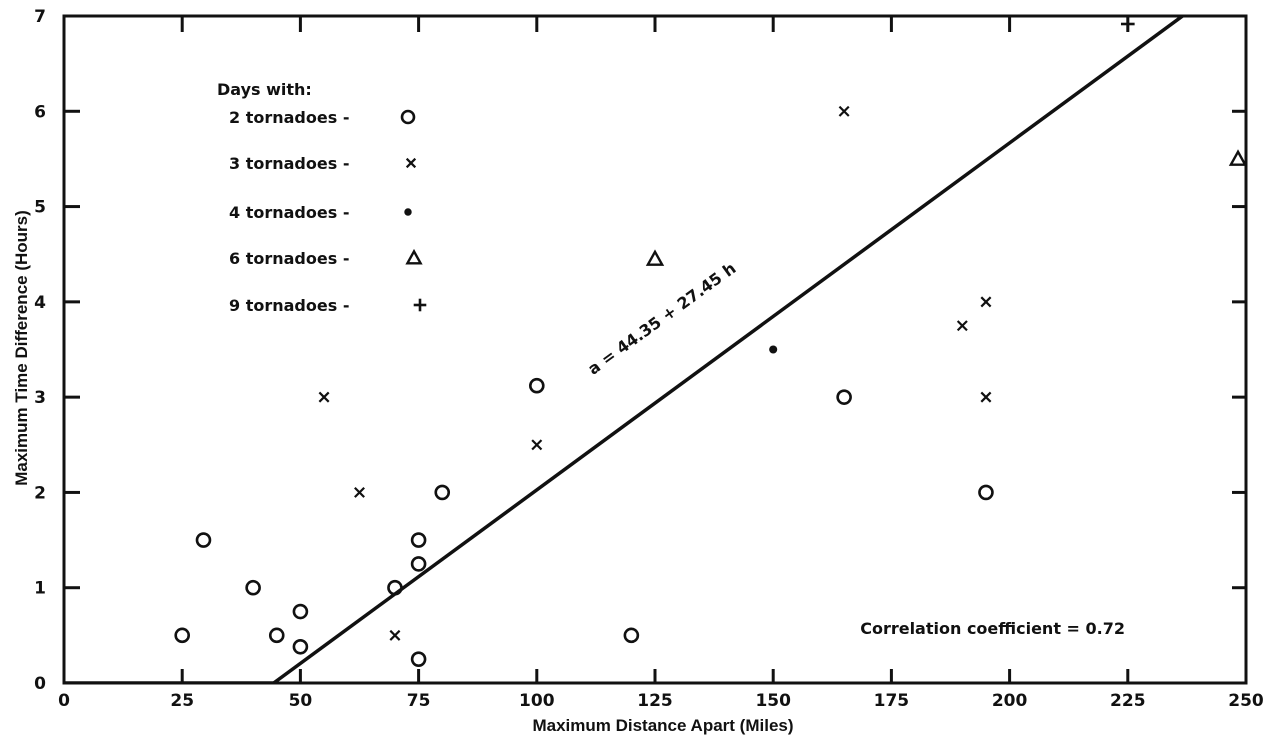 The width and height of the screenshot is (1267, 754). I want to click on data-point-dot, so click(773, 349).